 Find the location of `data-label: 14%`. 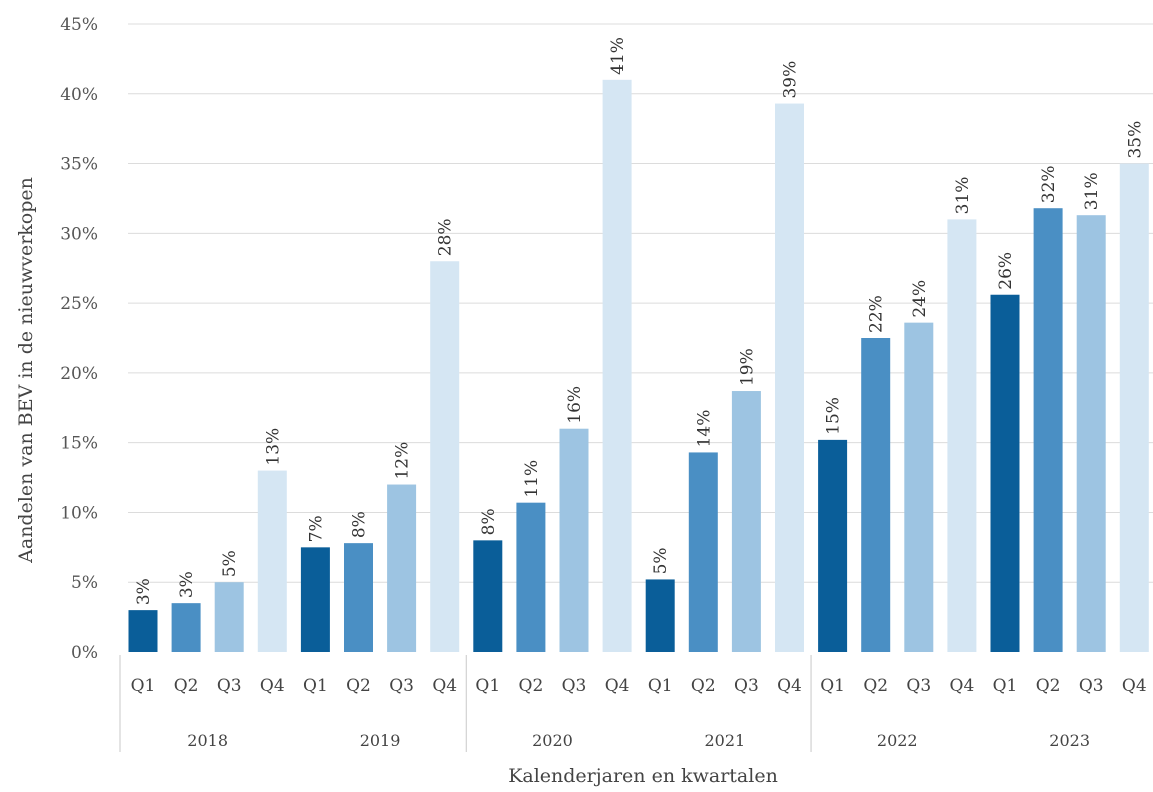

data-label: 14% is located at coordinates (704, 429).